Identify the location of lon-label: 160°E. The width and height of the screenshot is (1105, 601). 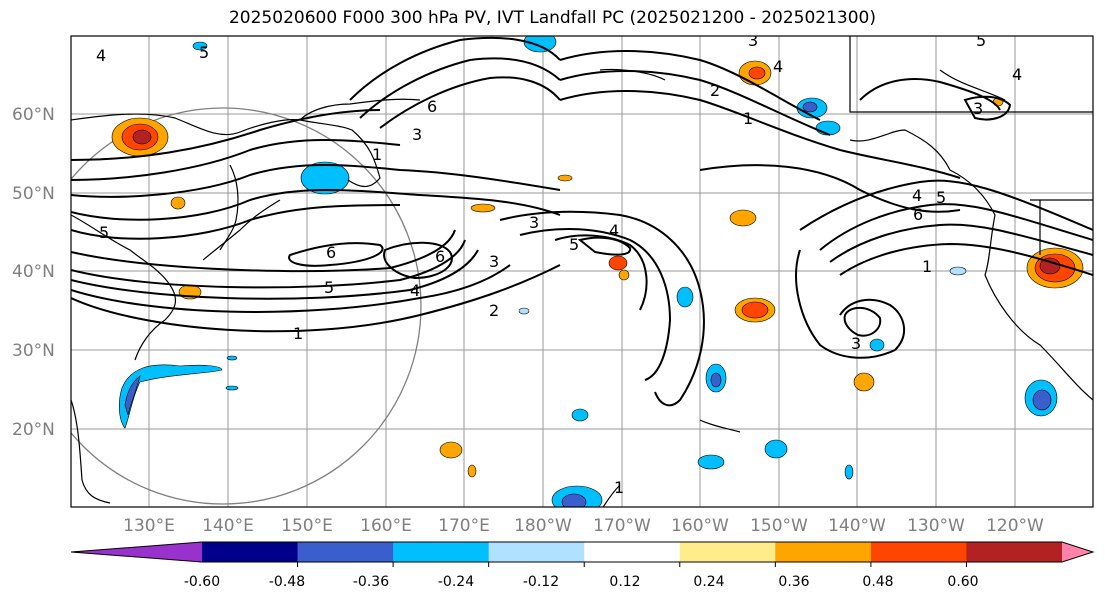
(386, 526).